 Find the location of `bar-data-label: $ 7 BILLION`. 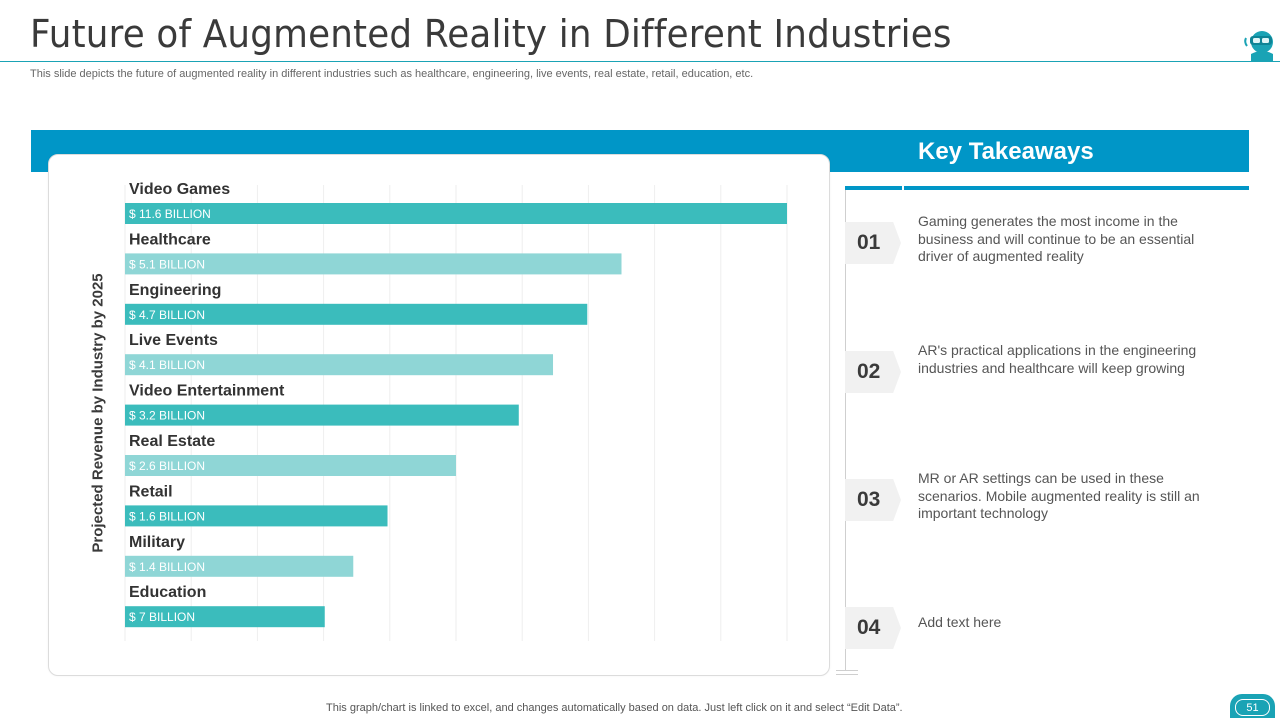

bar-data-label: $ 7 BILLION is located at coordinates (162, 617).